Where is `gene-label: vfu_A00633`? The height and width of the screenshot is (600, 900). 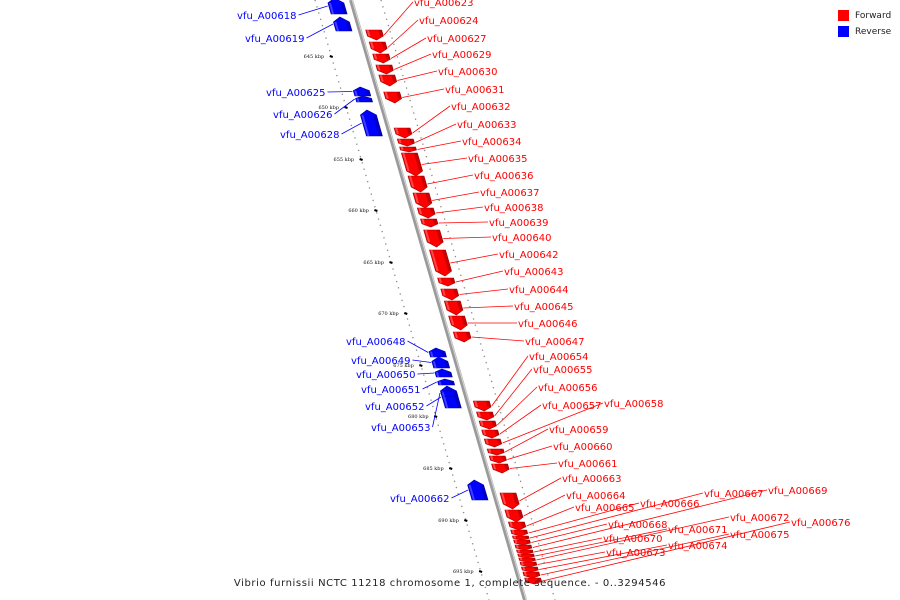 gene-label: vfu_A00633 is located at coordinates (486, 125).